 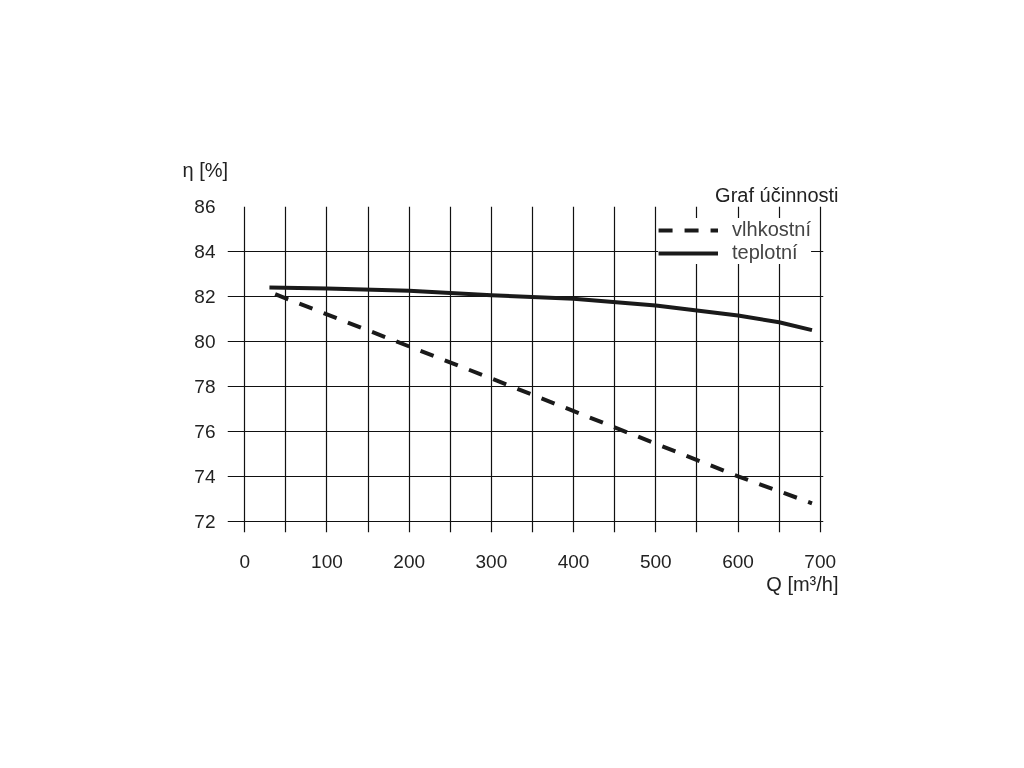 What do you see at coordinates (777, 194) in the screenshot?
I see `chart-title: Graf účinnosti` at bounding box center [777, 194].